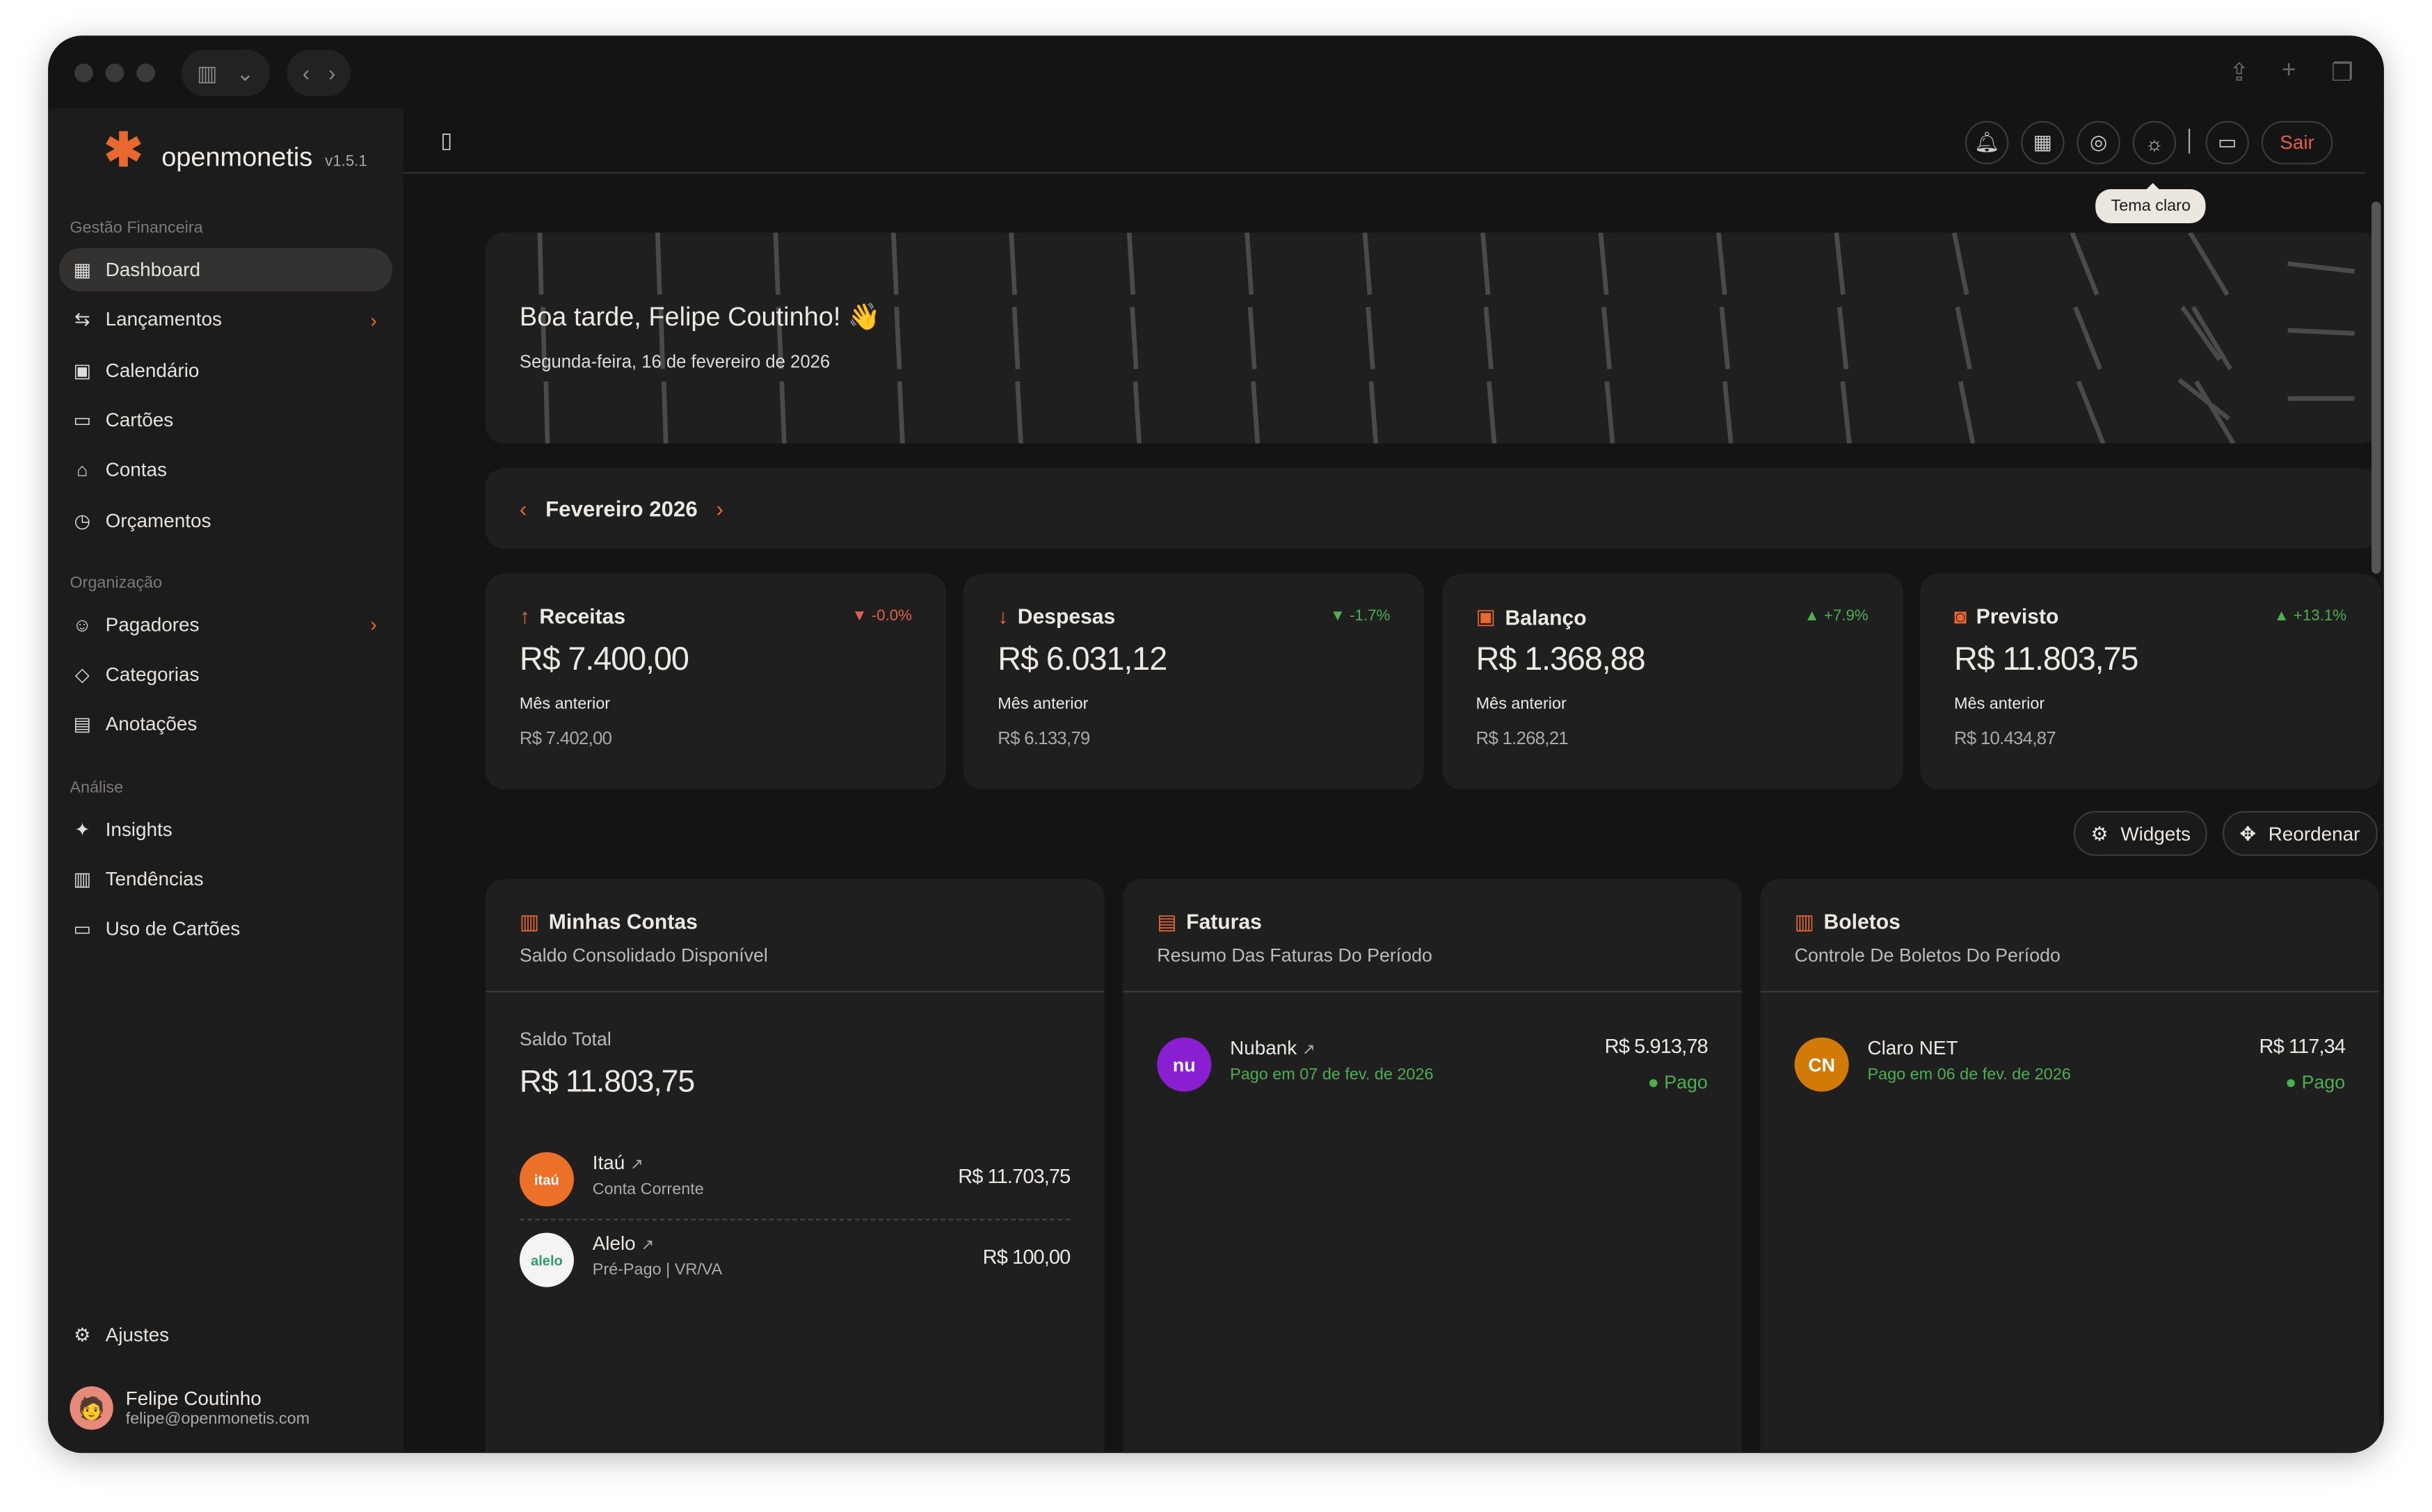 This screenshot has width=2432, height=1512. I want to click on user-email: felipe@openmonetis.com, so click(217, 1419).